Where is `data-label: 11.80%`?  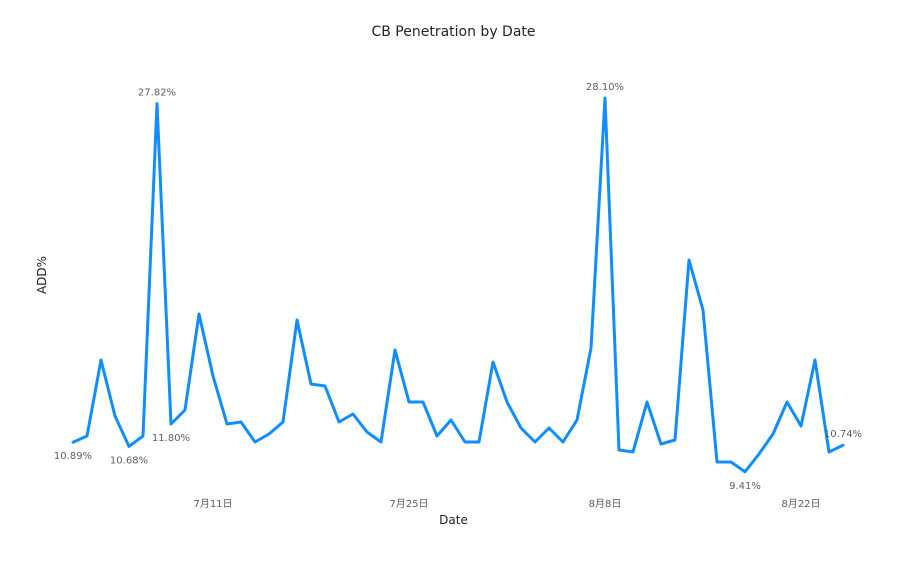
data-label: 11.80% is located at coordinates (171, 438).